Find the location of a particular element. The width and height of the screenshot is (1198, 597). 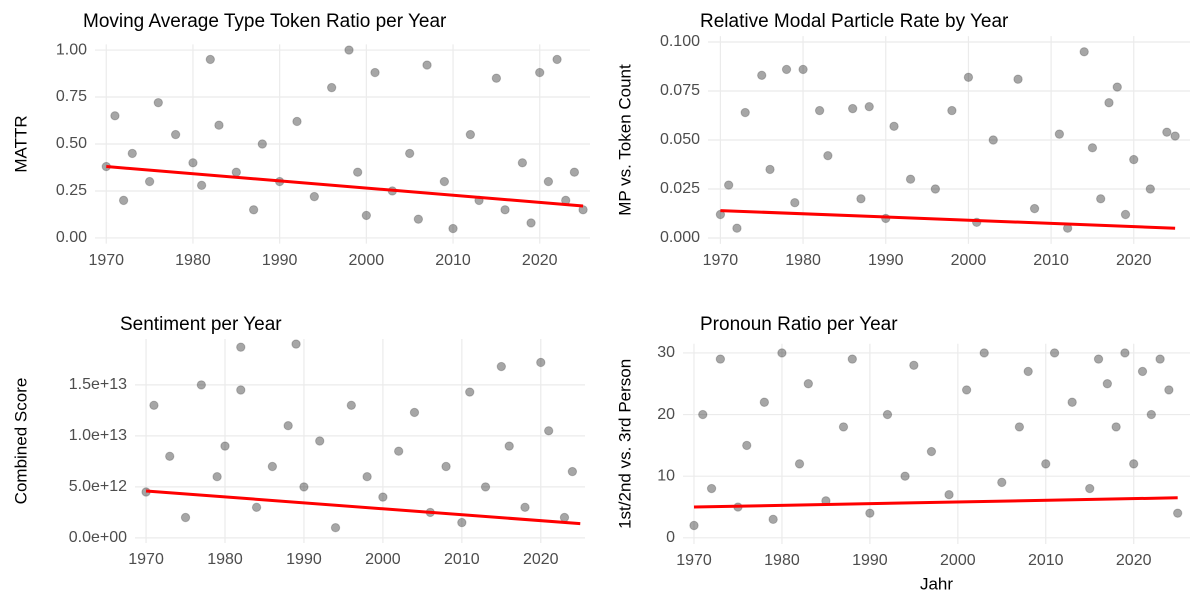

y-tick-label: 0.0e+00 is located at coordinates (98, 537).